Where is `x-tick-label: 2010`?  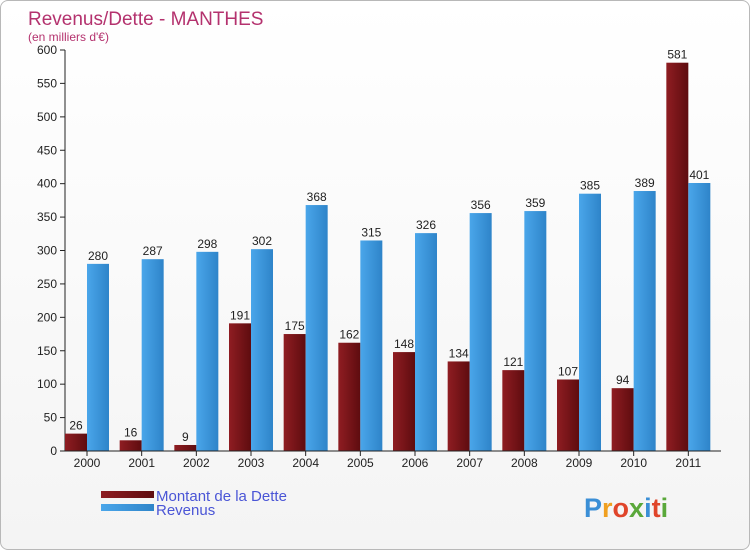
x-tick-label: 2010 is located at coordinates (633, 463).